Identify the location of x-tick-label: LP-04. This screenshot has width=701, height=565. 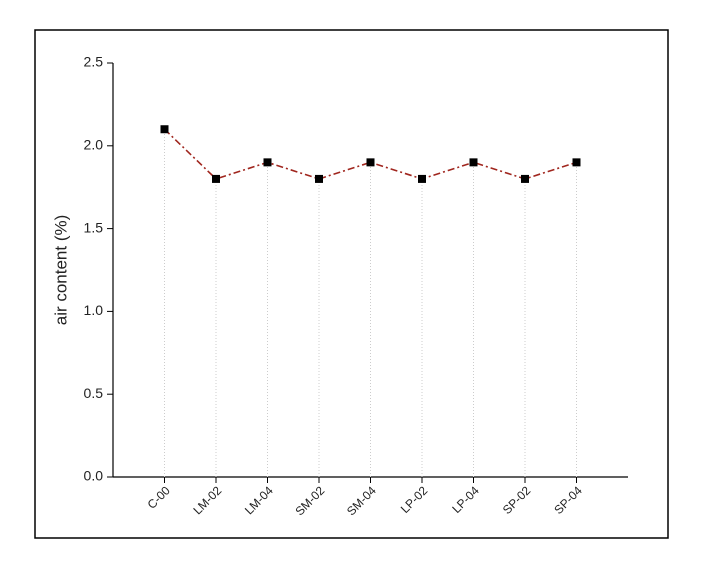
(465, 499).